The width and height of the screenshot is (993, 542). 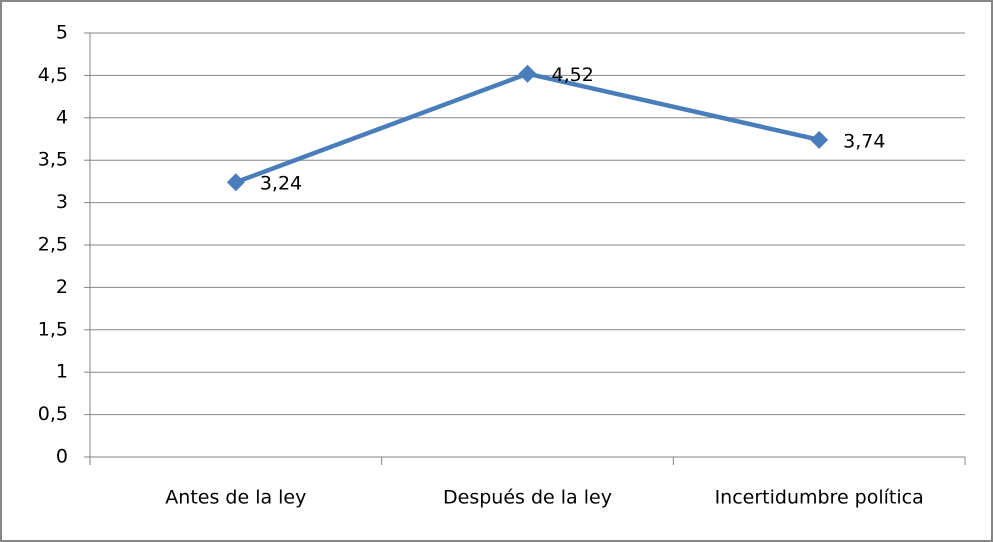 What do you see at coordinates (573, 75) in the screenshot?
I see `data-label: 4,52` at bounding box center [573, 75].